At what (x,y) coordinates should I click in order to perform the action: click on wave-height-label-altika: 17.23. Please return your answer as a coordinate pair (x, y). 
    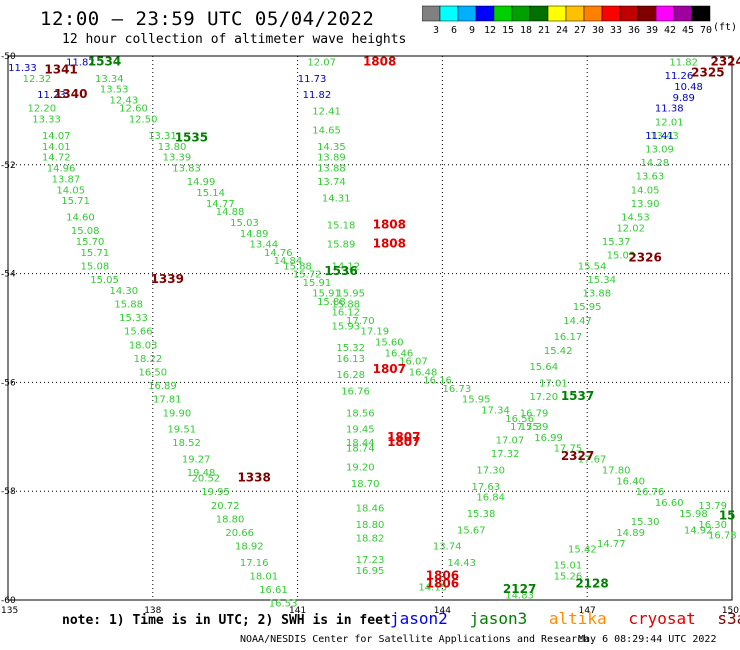
    Looking at the image, I should click on (370, 560).